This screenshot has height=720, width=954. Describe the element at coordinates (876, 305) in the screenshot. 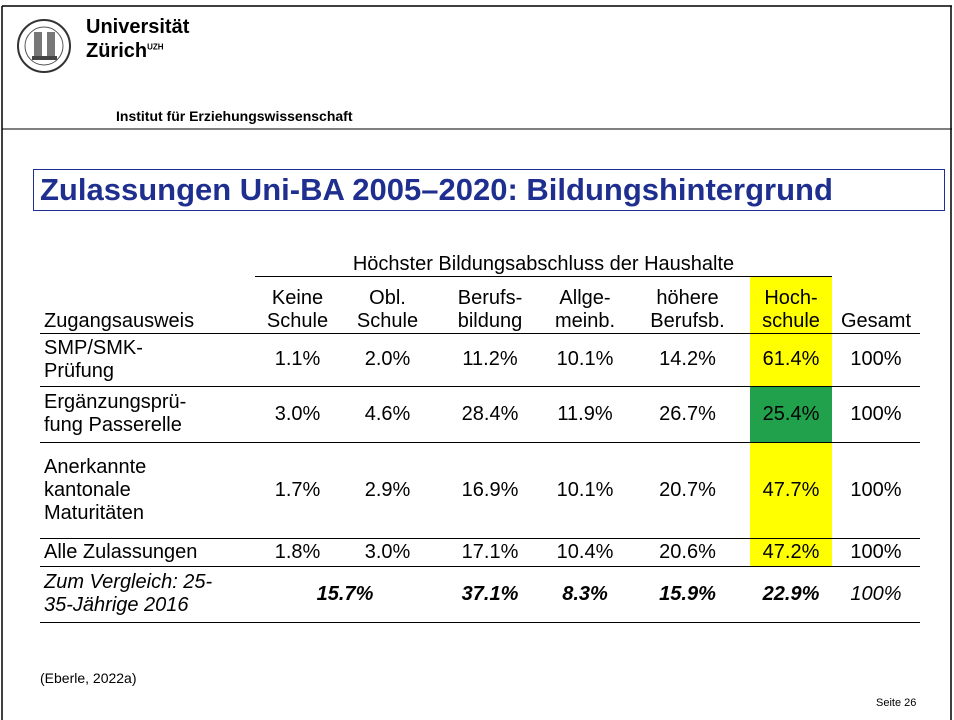

I see `column-header: Gesamt` at that location.